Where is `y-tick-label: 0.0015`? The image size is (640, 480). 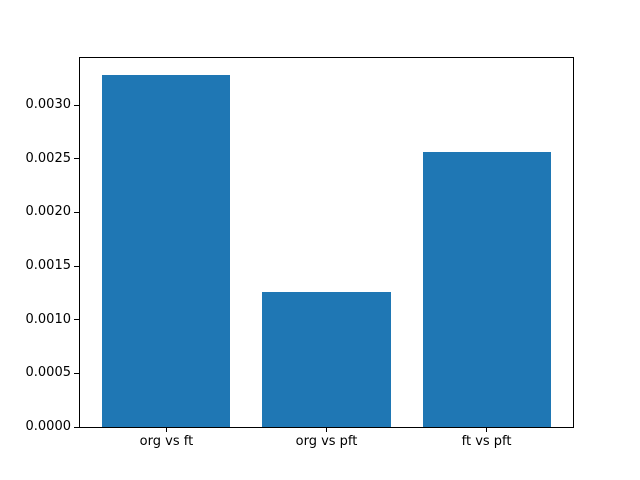 y-tick-label: 0.0015 is located at coordinates (48, 266).